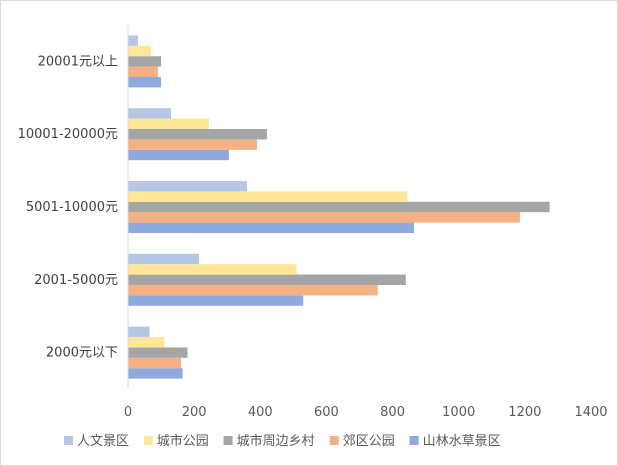 The width and height of the screenshot is (618, 466). What do you see at coordinates (458, 412) in the screenshot?
I see `x-tick-label: 1000` at bounding box center [458, 412].